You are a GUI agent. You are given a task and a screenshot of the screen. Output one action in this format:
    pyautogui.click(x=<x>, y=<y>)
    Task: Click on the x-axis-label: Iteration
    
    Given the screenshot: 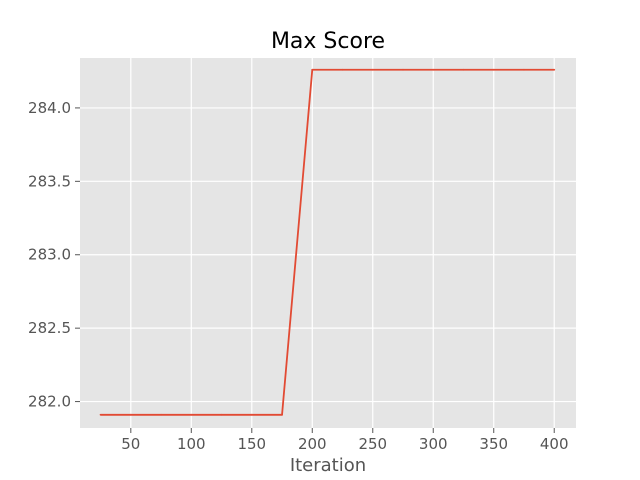 What is the action you would take?
    pyautogui.click(x=328, y=465)
    